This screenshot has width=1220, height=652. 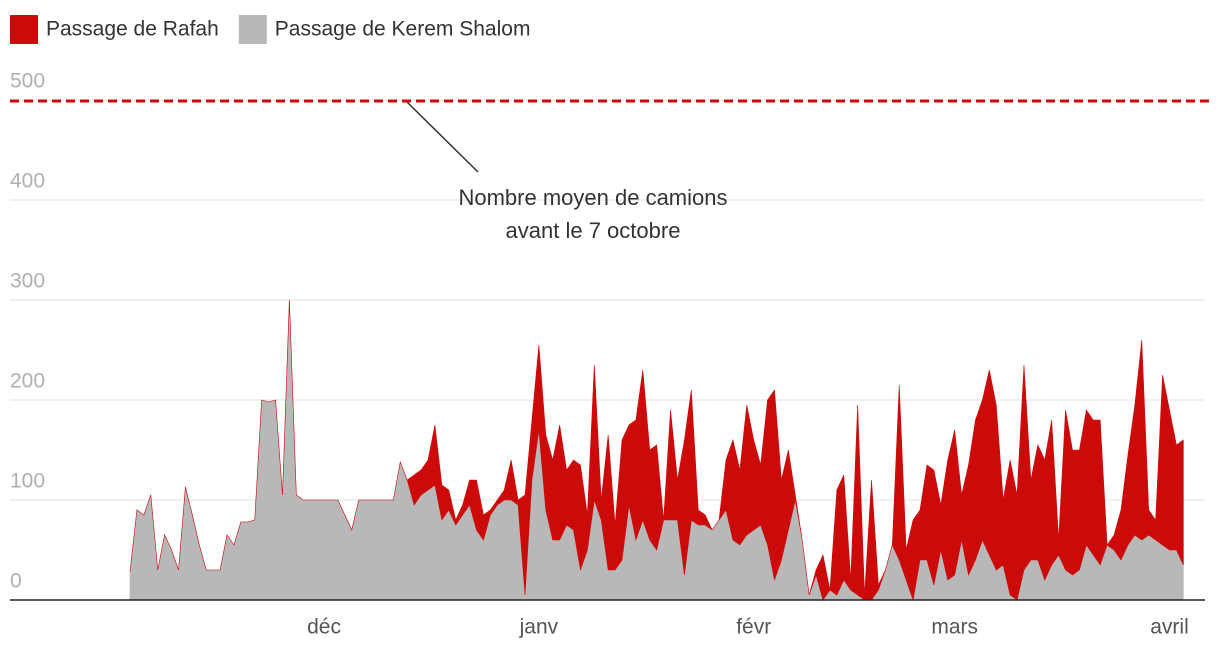 What do you see at coordinates (403, 29) in the screenshot?
I see `legend-label: Passage de Kerem Shalom` at bounding box center [403, 29].